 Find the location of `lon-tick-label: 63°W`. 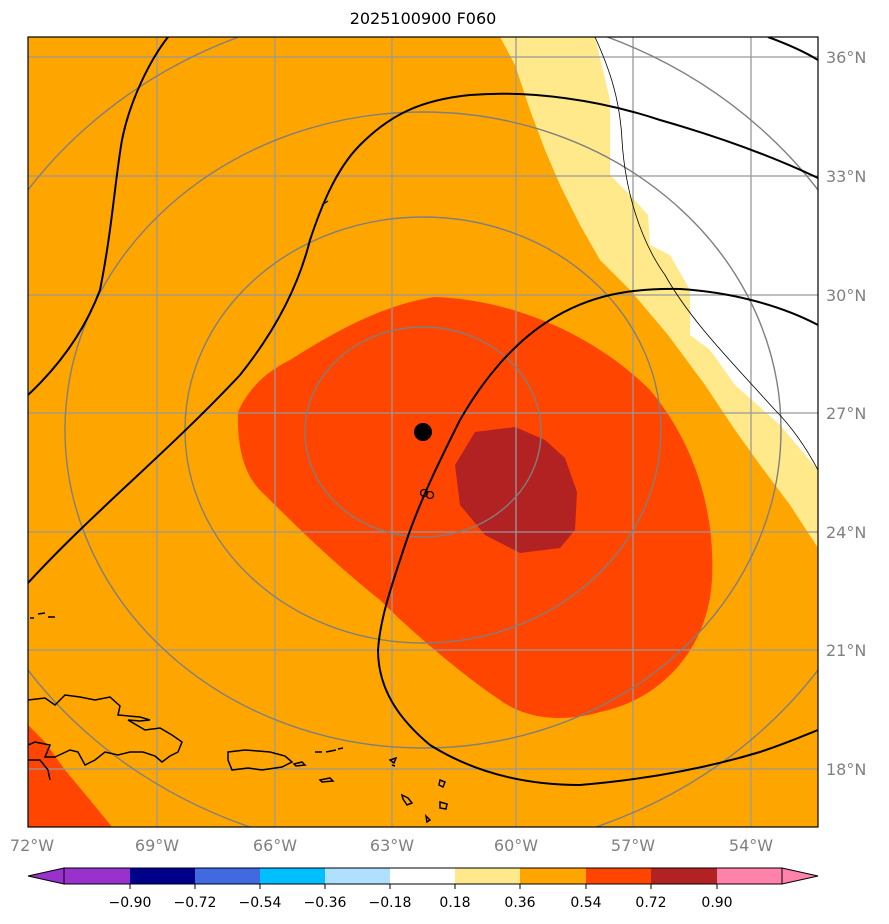

lon-tick-label: 63°W is located at coordinates (392, 845).